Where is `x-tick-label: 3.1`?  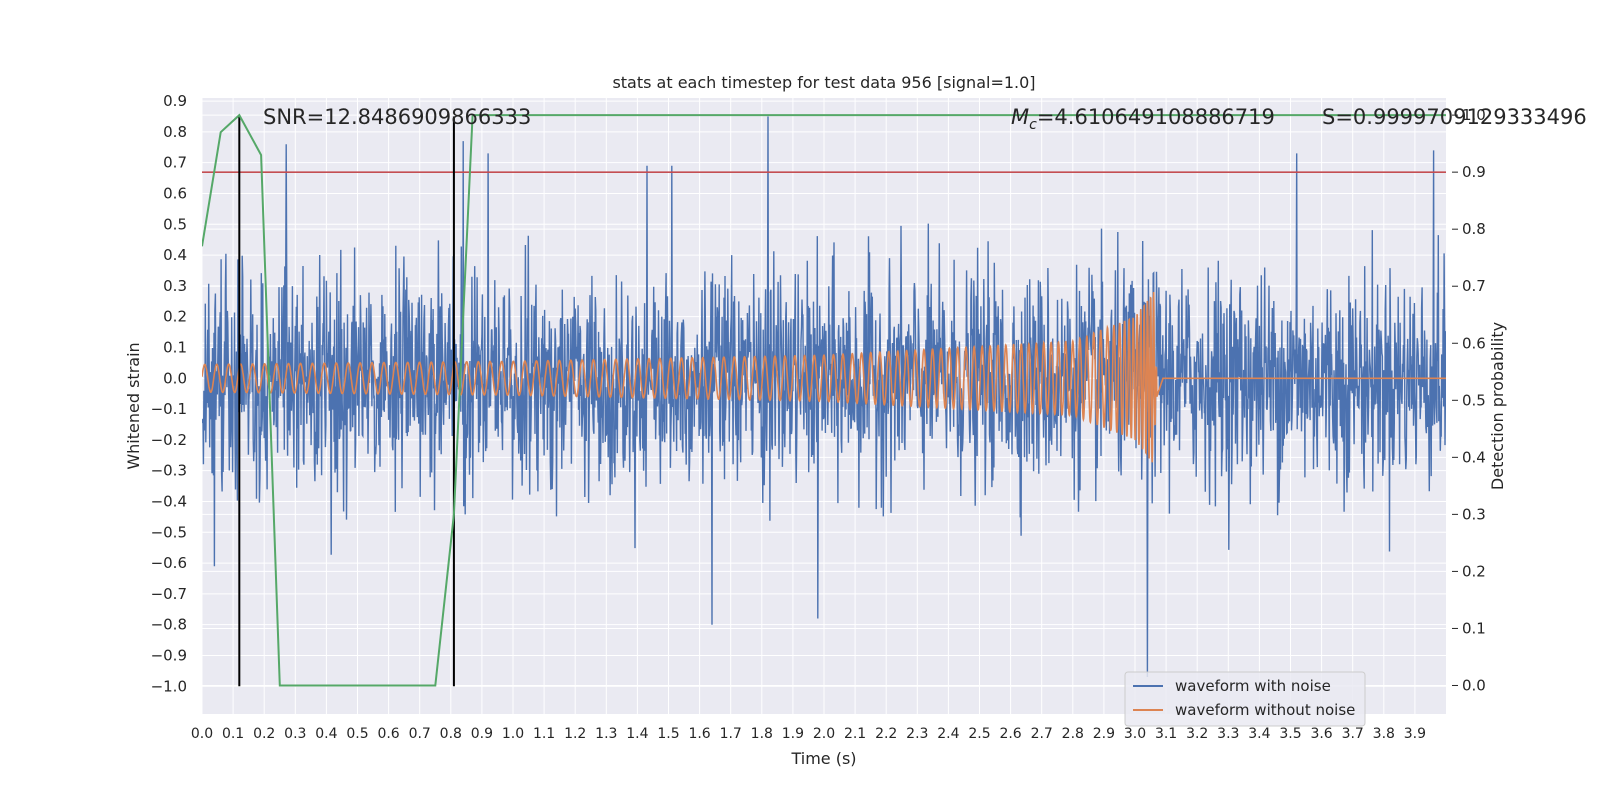 x-tick-label: 3.1 is located at coordinates (1166, 734).